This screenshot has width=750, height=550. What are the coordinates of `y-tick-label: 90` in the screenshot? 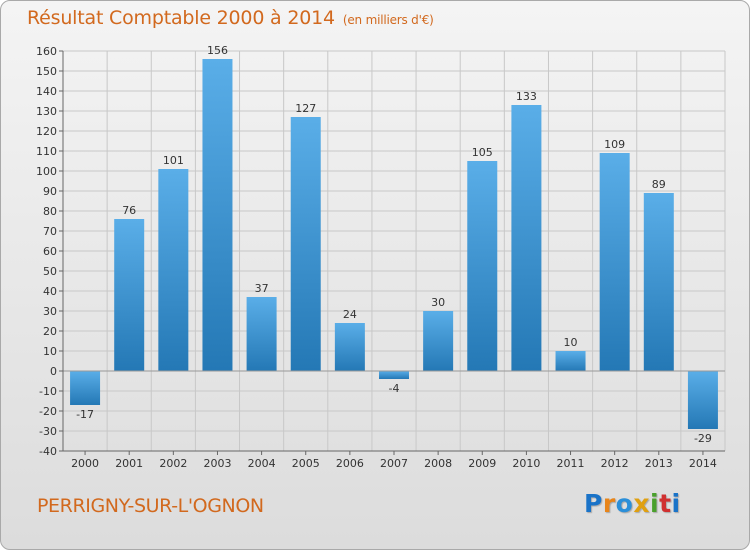 It's located at (50, 191).